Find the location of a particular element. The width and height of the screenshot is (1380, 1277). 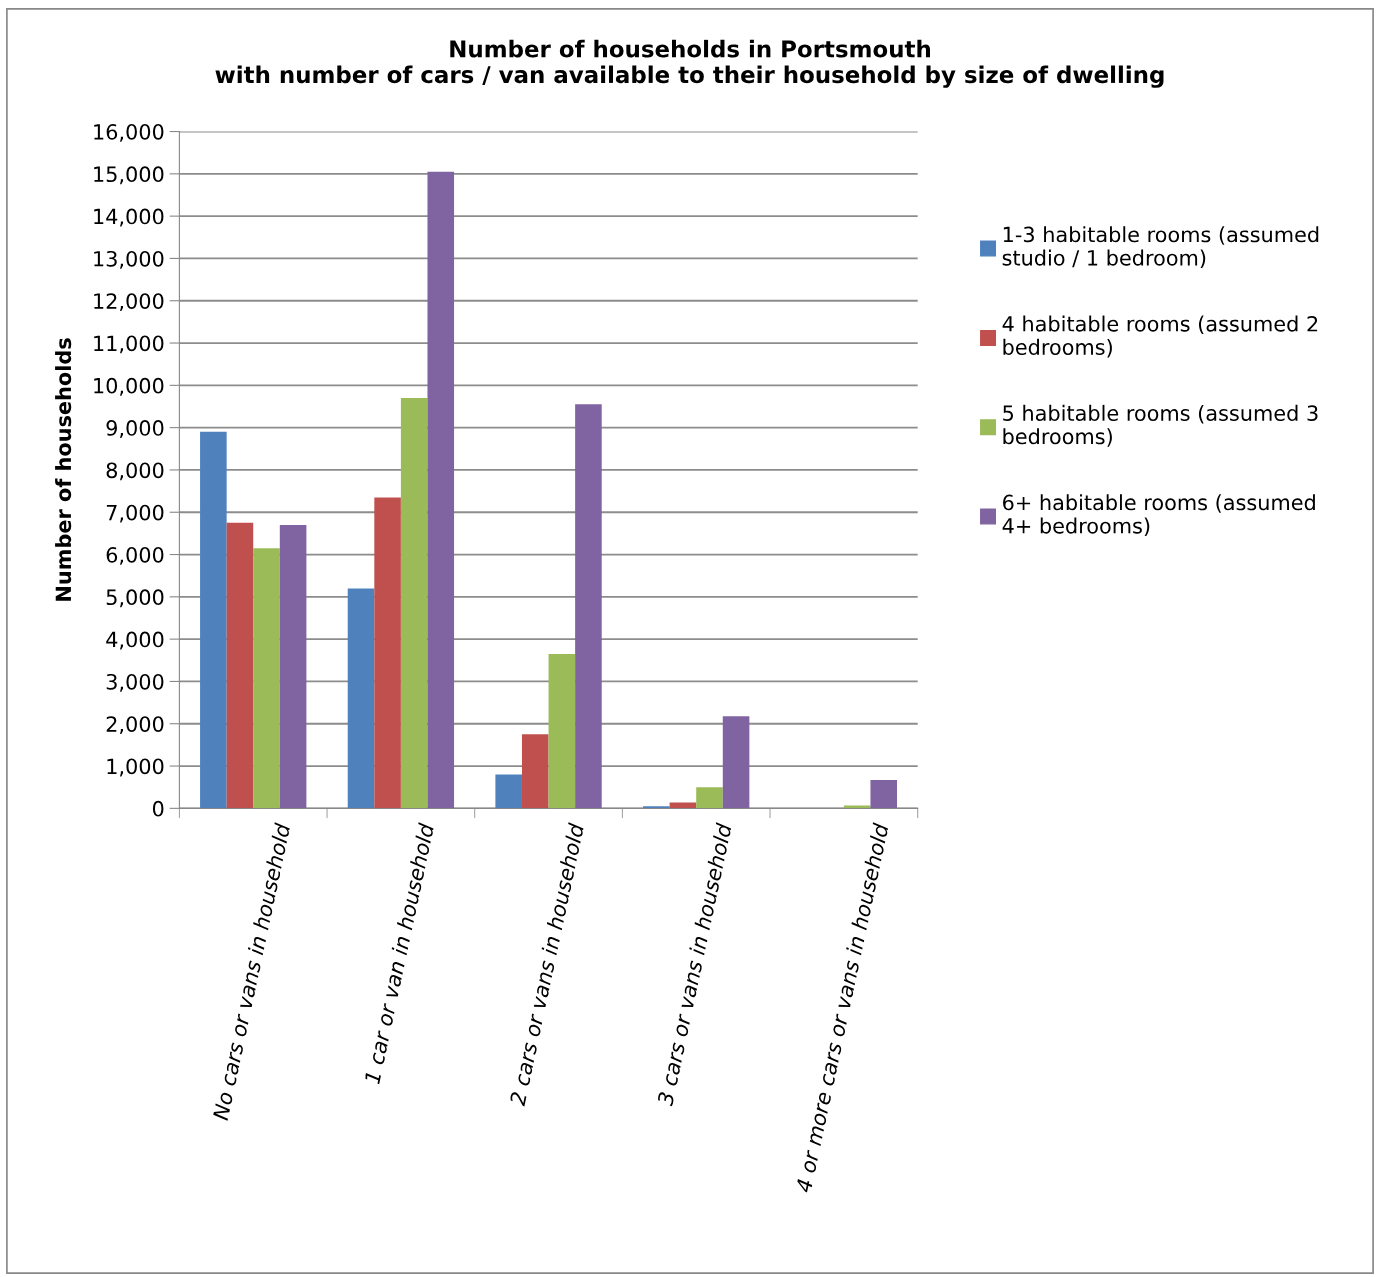

y-tick-label: 8,000 is located at coordinates (135, 471).